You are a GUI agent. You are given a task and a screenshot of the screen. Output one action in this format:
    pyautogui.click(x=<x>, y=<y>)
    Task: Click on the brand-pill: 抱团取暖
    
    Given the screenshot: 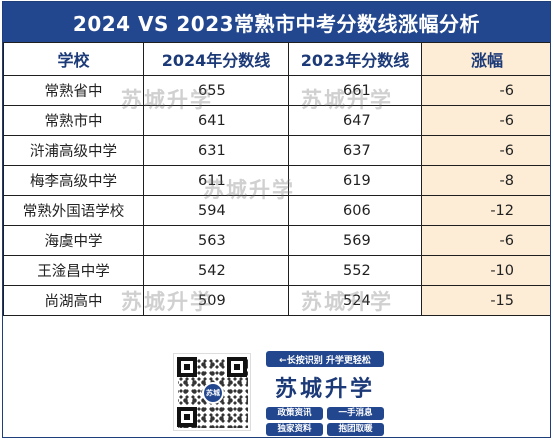 What is the action you would take?
    pyautogui.click(x=355, y=429)
    